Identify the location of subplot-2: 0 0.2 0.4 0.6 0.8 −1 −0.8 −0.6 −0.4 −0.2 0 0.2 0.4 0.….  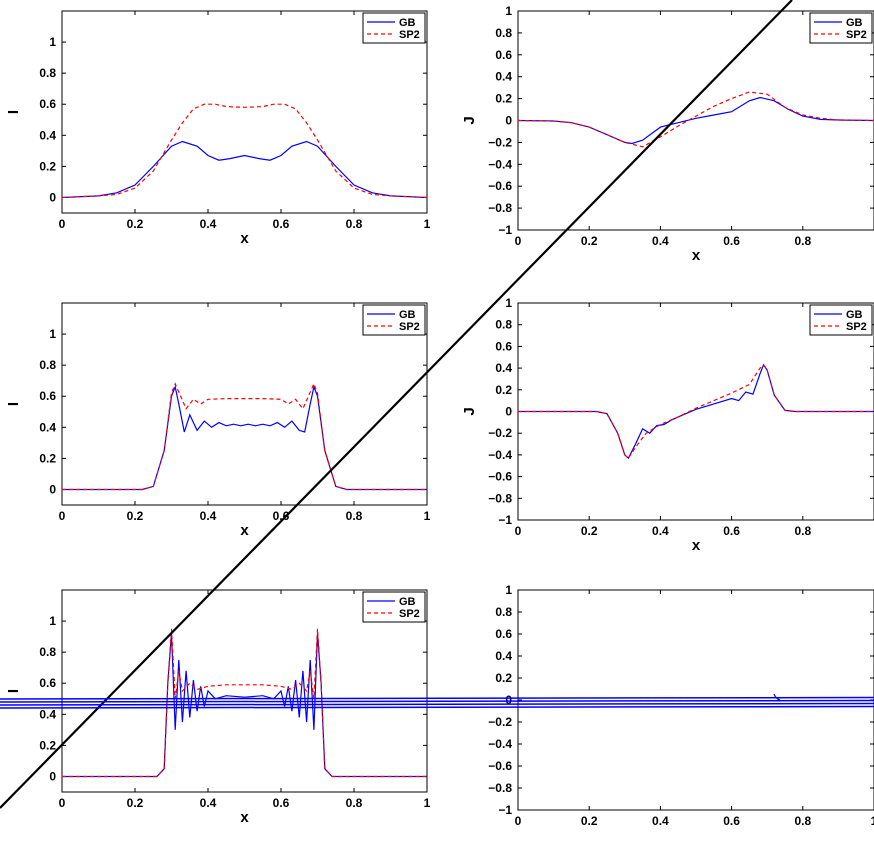
(667, 134).